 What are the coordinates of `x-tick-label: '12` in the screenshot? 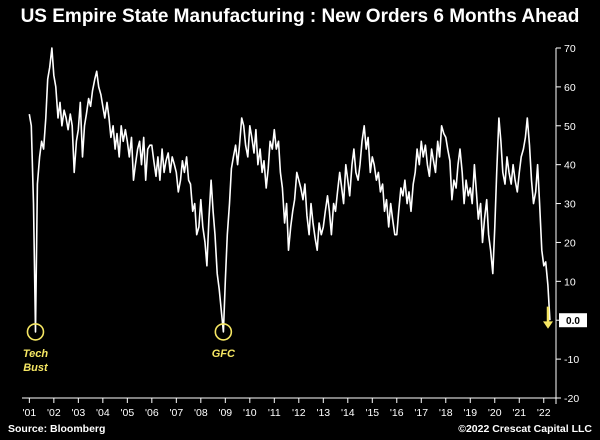 It's located at (299, 413).